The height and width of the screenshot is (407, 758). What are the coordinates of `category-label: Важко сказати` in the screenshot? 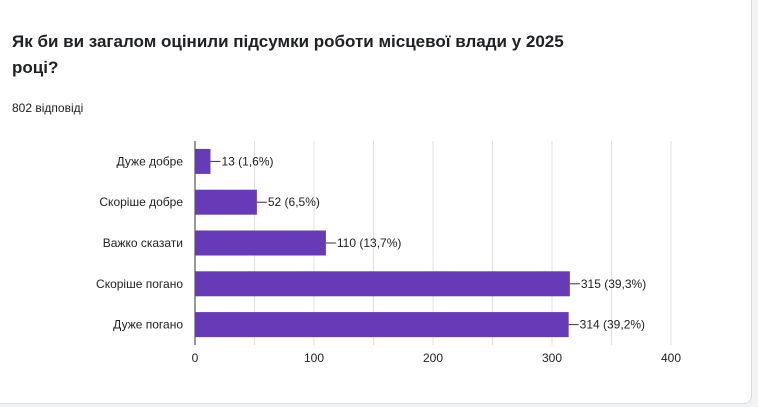 It's located at (143, 243).